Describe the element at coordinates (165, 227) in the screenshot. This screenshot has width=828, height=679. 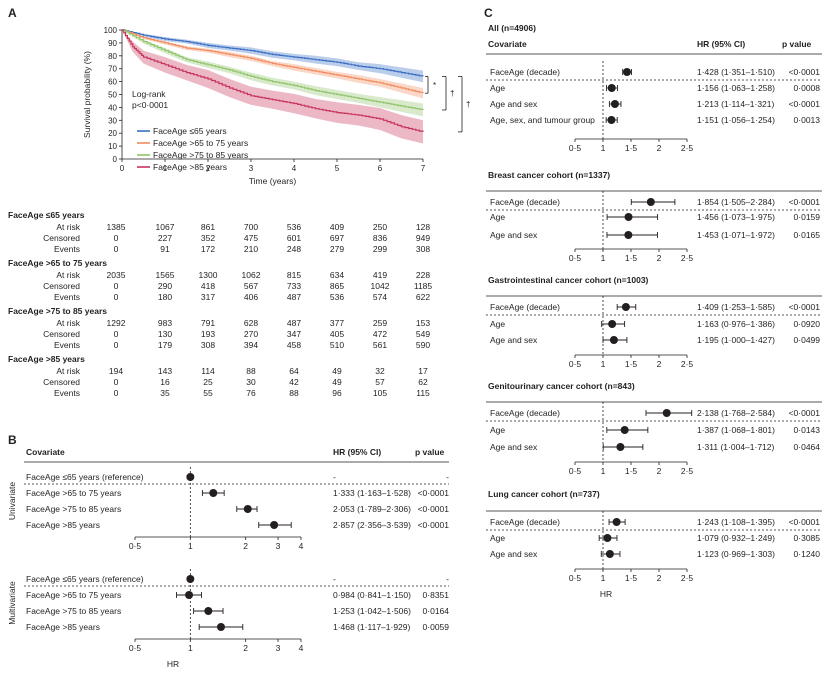
I see `risk-cell: 1067` at that location.